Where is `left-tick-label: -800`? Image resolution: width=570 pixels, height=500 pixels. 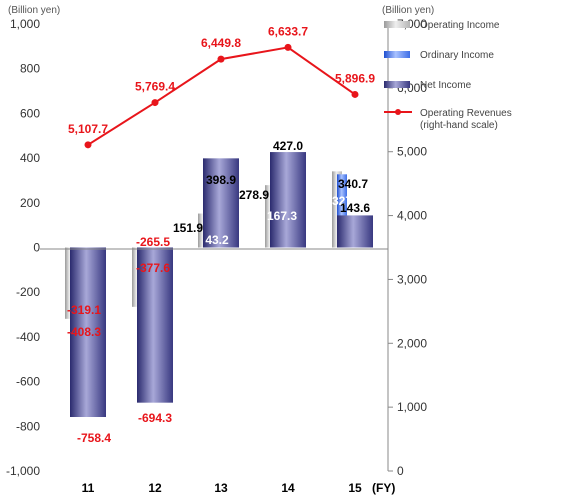 left-tick-label: -800 is located at coordinates (28, 426).